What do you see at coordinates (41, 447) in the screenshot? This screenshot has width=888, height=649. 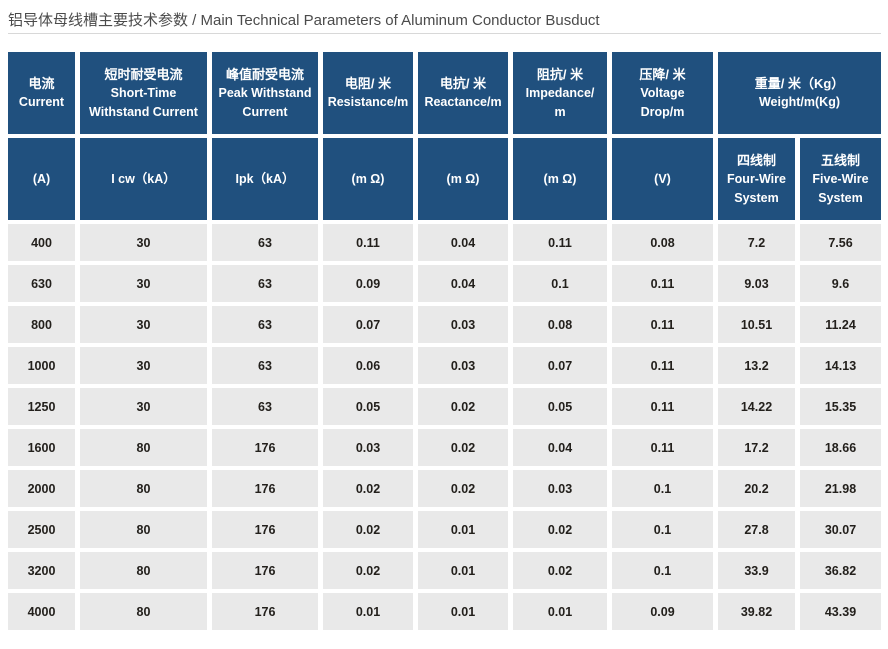 I see `data-cell: 1600` at bounding box center [41, 447].